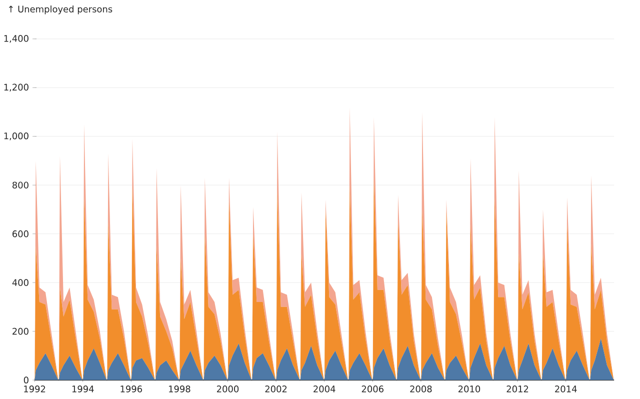 The width and height of the screenshot is (640, 399). What do you see at coordinates (20, 282) in the screenshot?
I see `y-tick-label: 400` at bounding box center [20, 282].